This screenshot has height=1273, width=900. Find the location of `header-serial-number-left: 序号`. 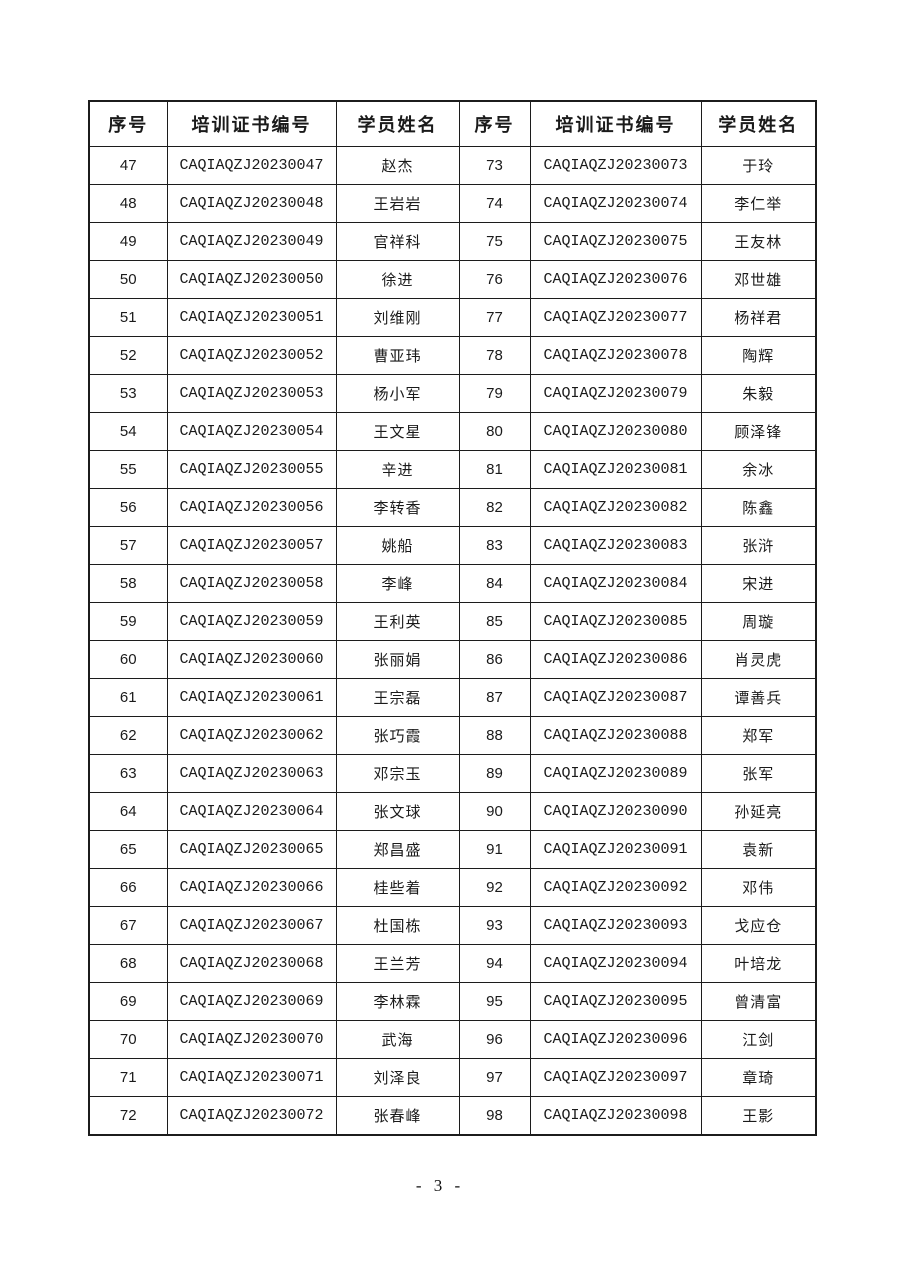

header-serial-number-left: 序号 is located at coordinates (128, 123).